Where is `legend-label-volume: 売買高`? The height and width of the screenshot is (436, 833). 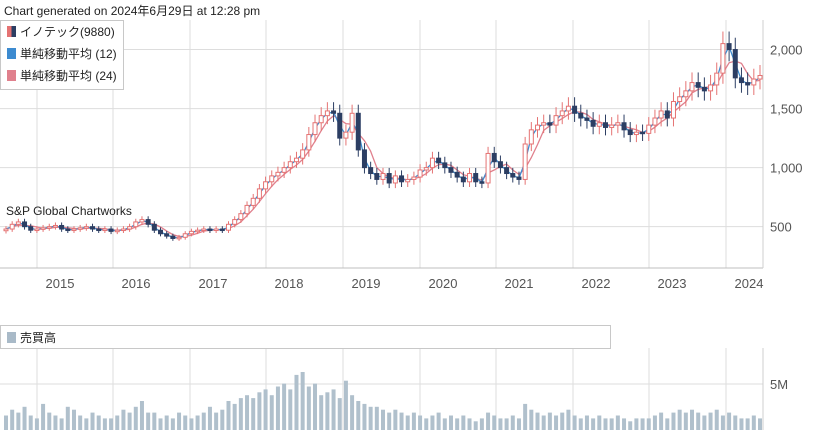
legend-label-volume: 売買高 is located at coordinates (38, 338).